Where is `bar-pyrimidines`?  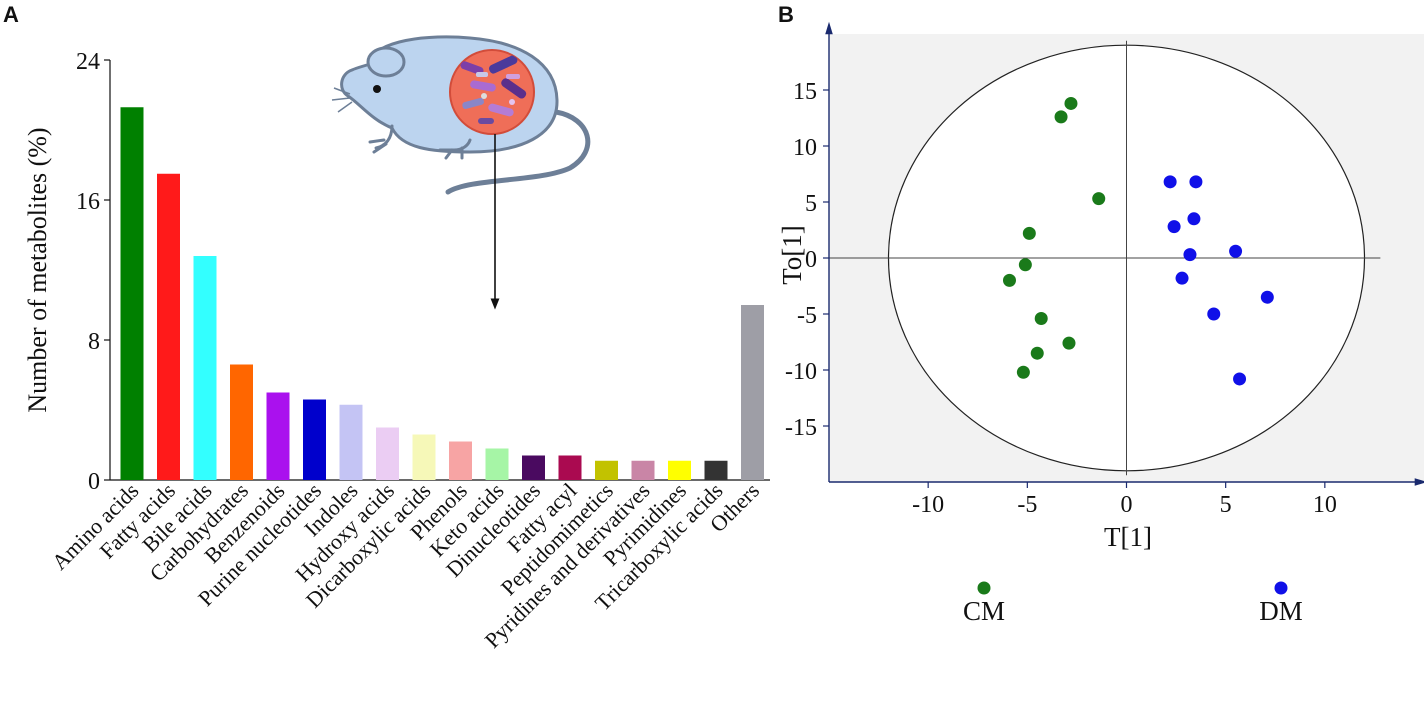 bar-pyrimidines is located at coordinates (679, 470).